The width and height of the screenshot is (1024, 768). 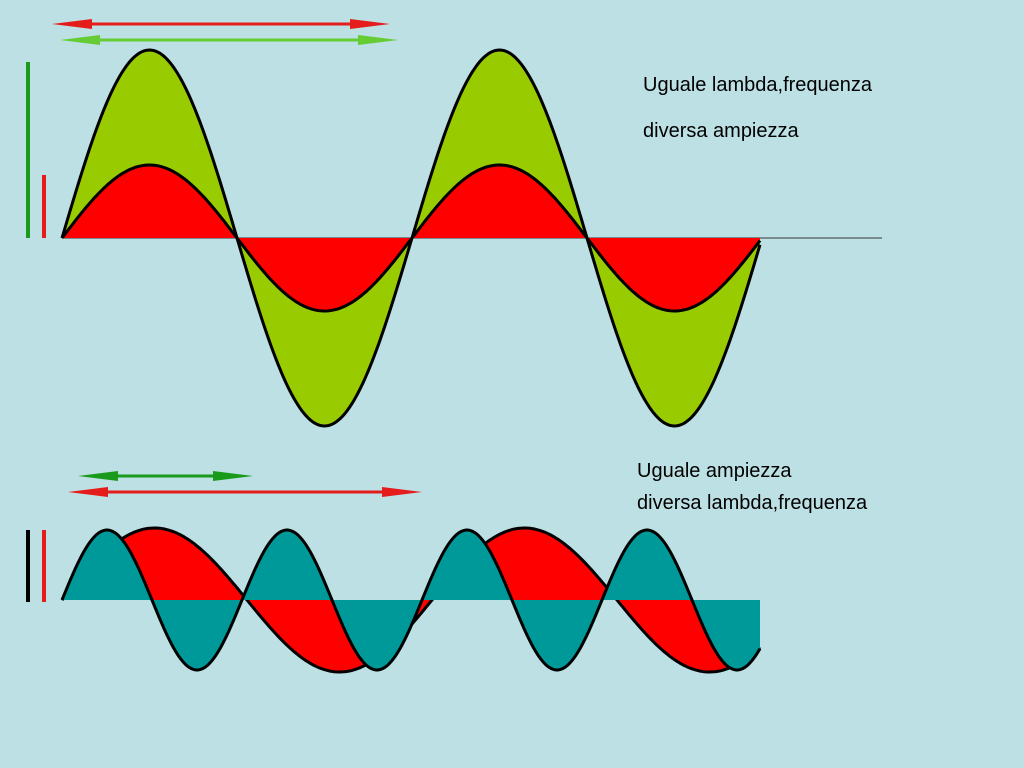 What do you see at coordinates (752, 503) in the screenshot?
I see `caption-line: diversa lambda,frequenza` at bounding box center [752, 503].